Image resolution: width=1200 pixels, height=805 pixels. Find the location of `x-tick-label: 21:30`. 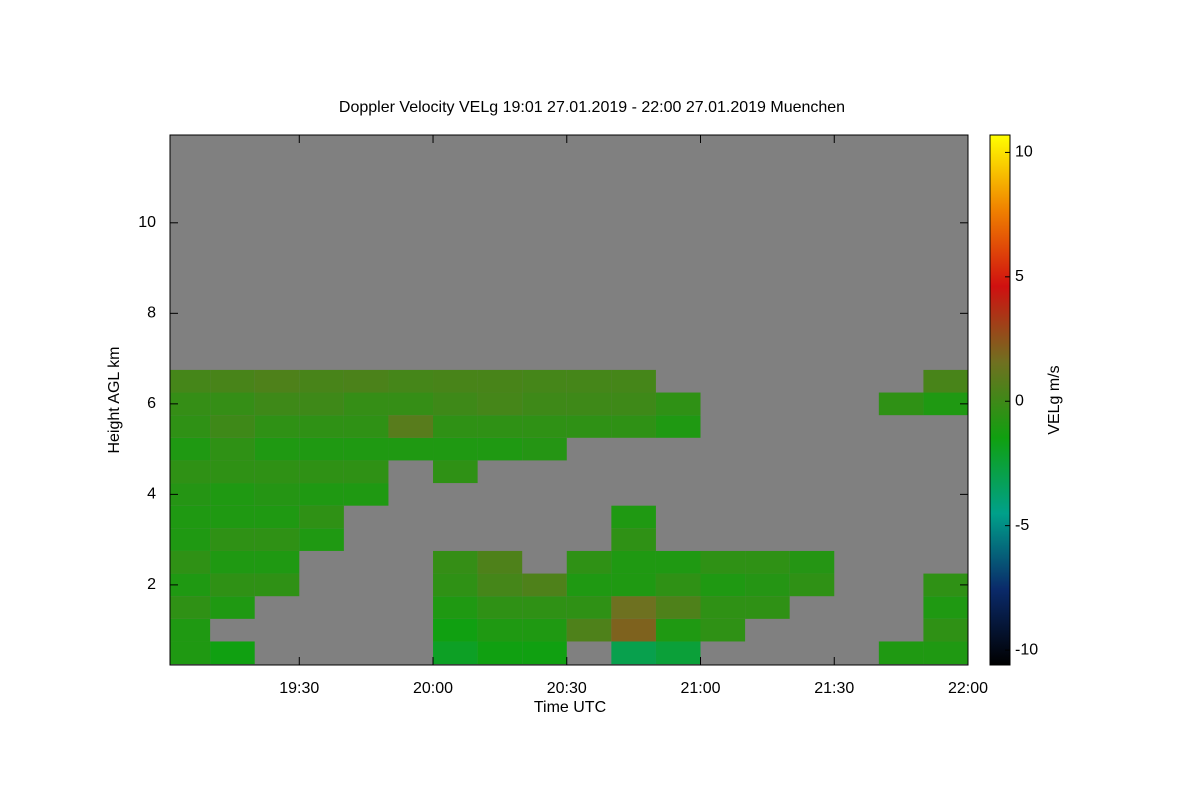

x-tick-label: 21:30 is located at coordinates (834, 688).